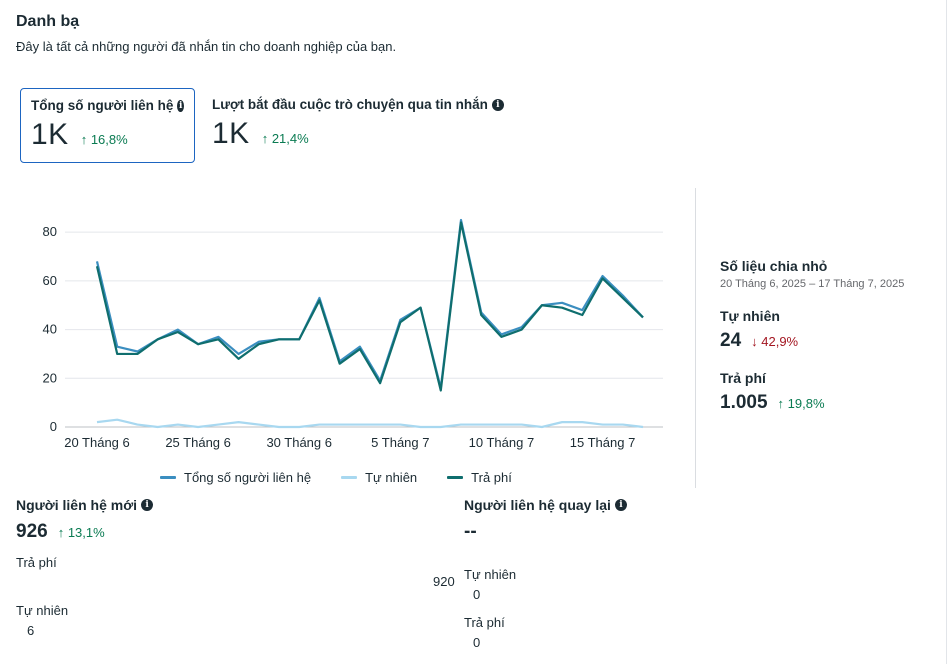 The width and height of the screenshot is (947, 664). Describe the element at coordinates (36, 562) in the screenshot. I see `new-contacts-paid-label: Trả phí` at that location.